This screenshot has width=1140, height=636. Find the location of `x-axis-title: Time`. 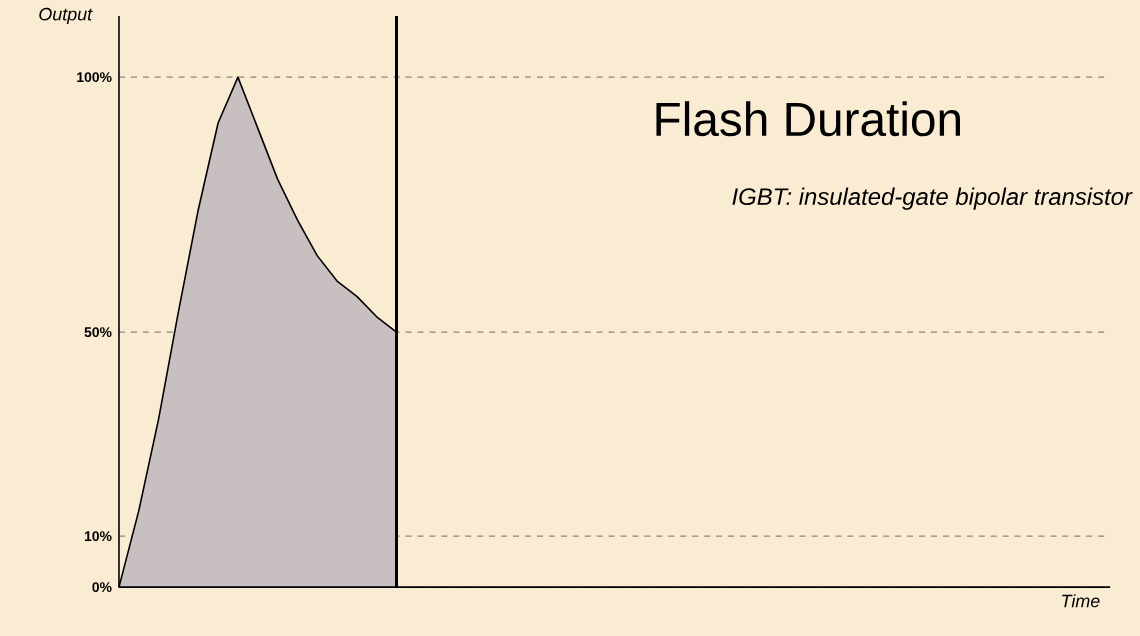

x-axis-title: Time is located at coordinates (1081, 600).